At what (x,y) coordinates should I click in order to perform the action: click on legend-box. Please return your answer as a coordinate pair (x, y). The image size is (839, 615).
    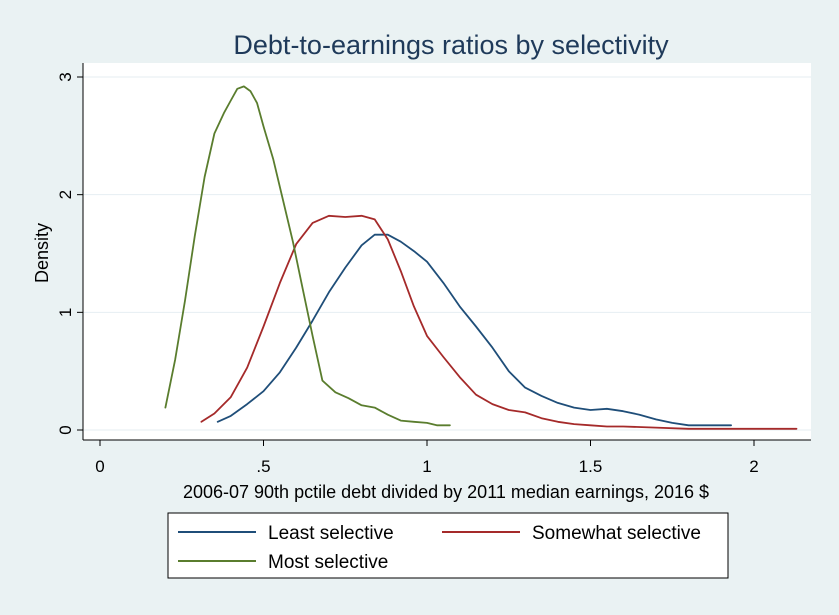
    Looking at the image, I should click on (448, 545).